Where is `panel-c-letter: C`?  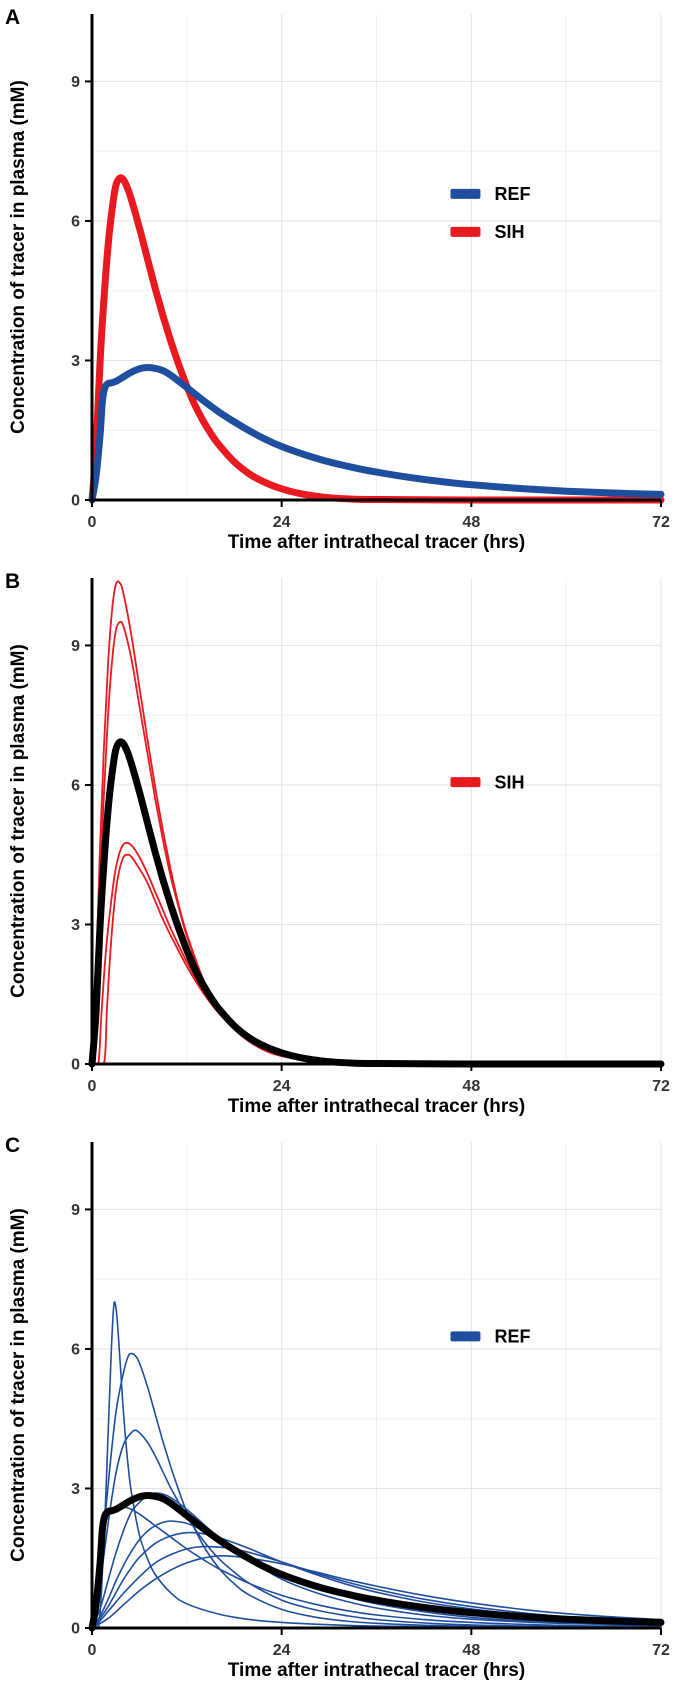
panel-c-letter: C is located at coordinates (13, 1145).